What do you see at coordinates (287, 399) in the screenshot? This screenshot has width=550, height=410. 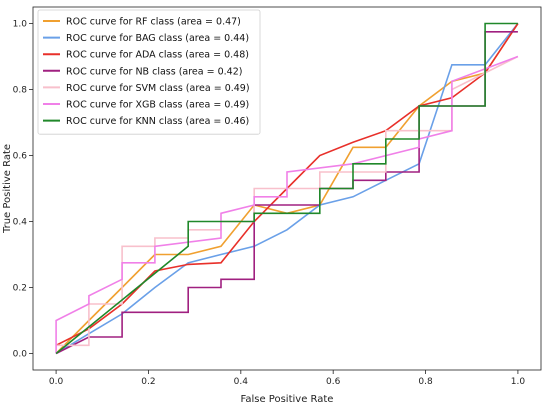 I see `x-axis-label: False Positive Rate` at bounding box center [287, 399].